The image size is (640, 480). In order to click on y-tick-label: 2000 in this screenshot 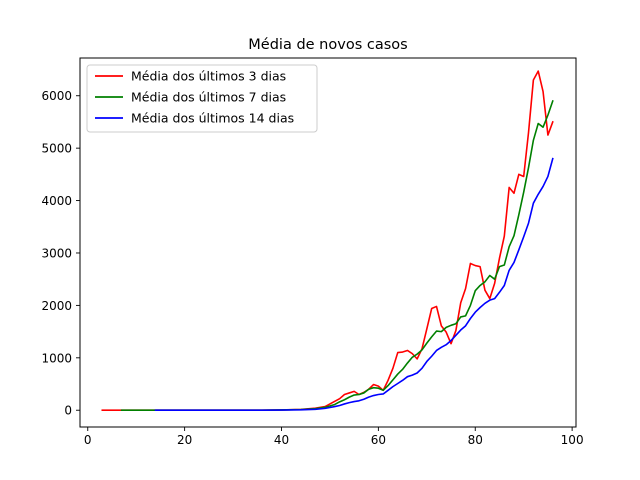, I will do `click(56, 306)`.